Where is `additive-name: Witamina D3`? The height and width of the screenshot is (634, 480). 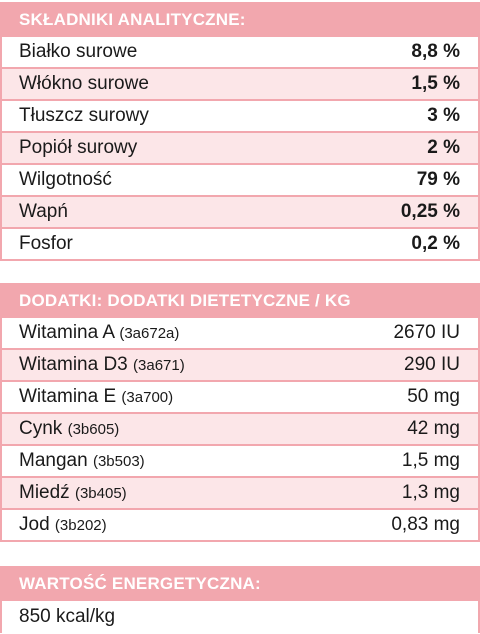
additive-name: Witamina D3 is located at coordinates (73, 364).